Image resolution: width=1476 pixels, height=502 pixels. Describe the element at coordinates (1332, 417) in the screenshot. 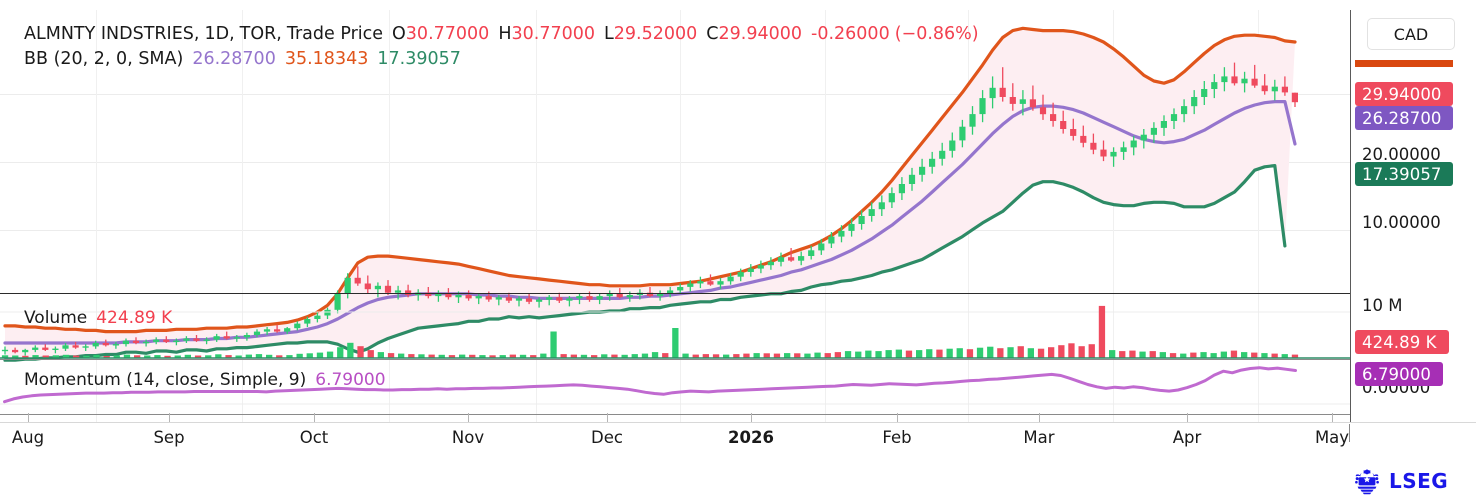

I see `time-tick-may` at that location.